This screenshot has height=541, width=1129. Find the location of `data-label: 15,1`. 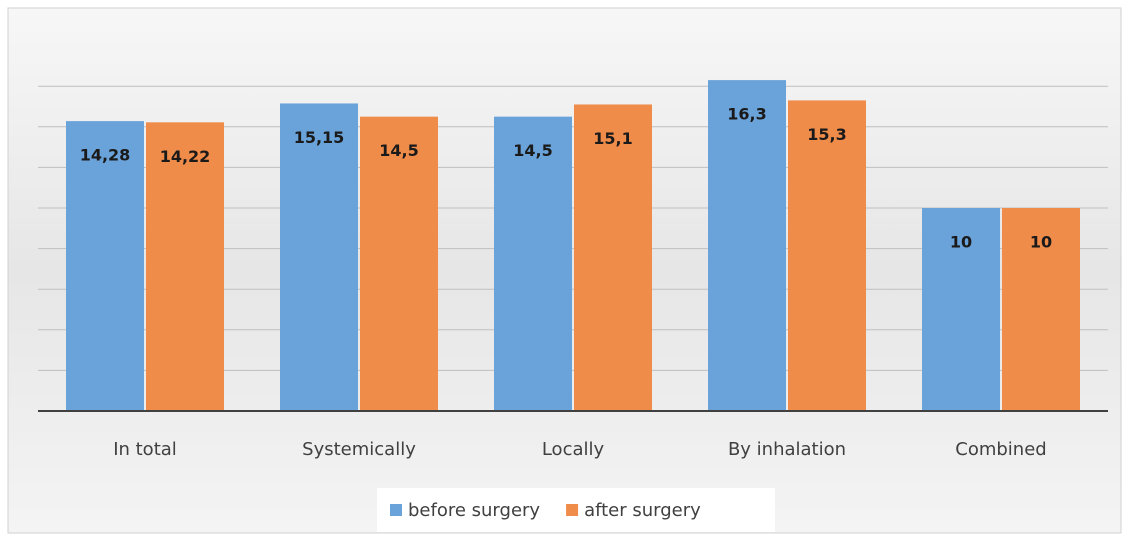

data-label: 15,1 is located at coordinates (612, 138).